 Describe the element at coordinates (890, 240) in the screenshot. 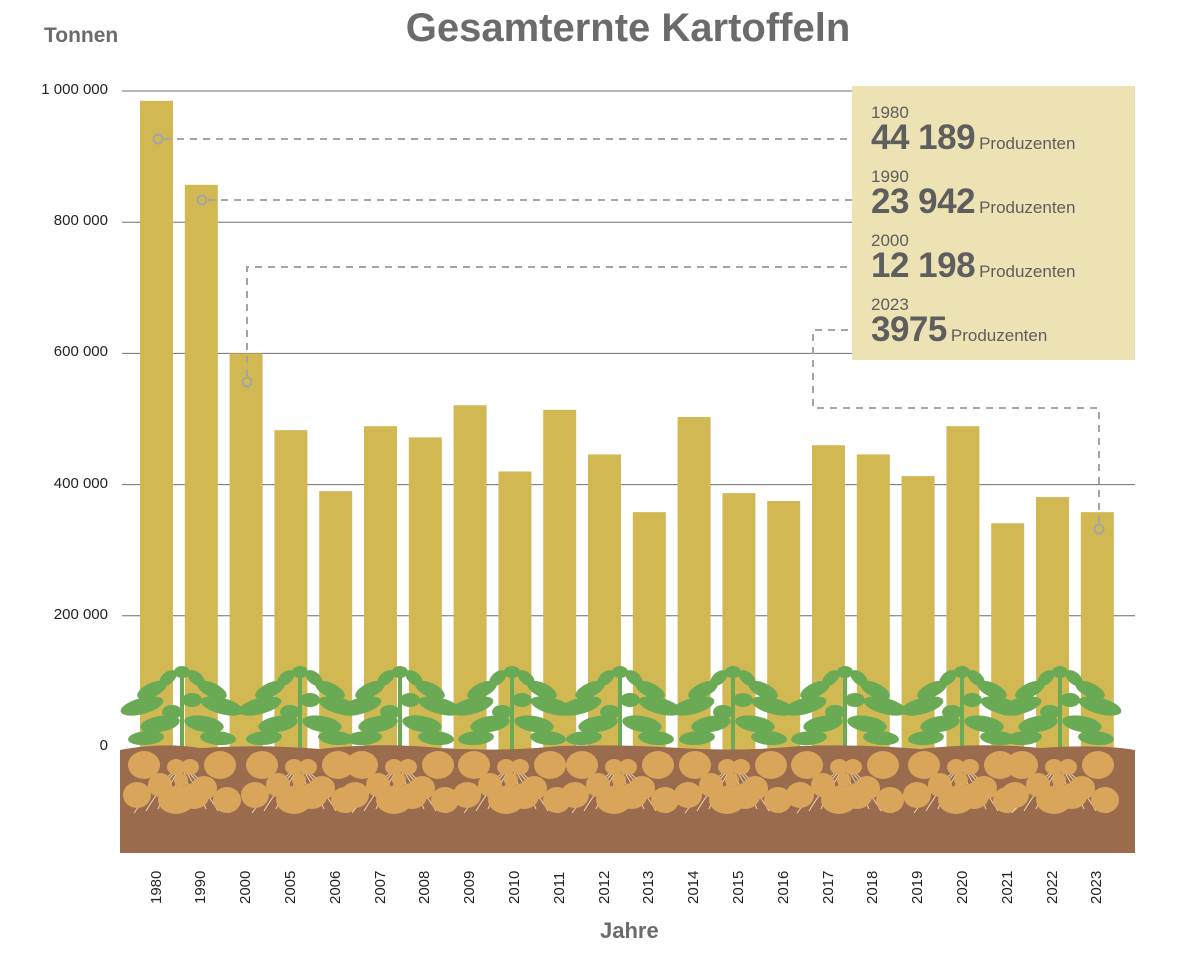

I see `callout-year: 2000` at that location.